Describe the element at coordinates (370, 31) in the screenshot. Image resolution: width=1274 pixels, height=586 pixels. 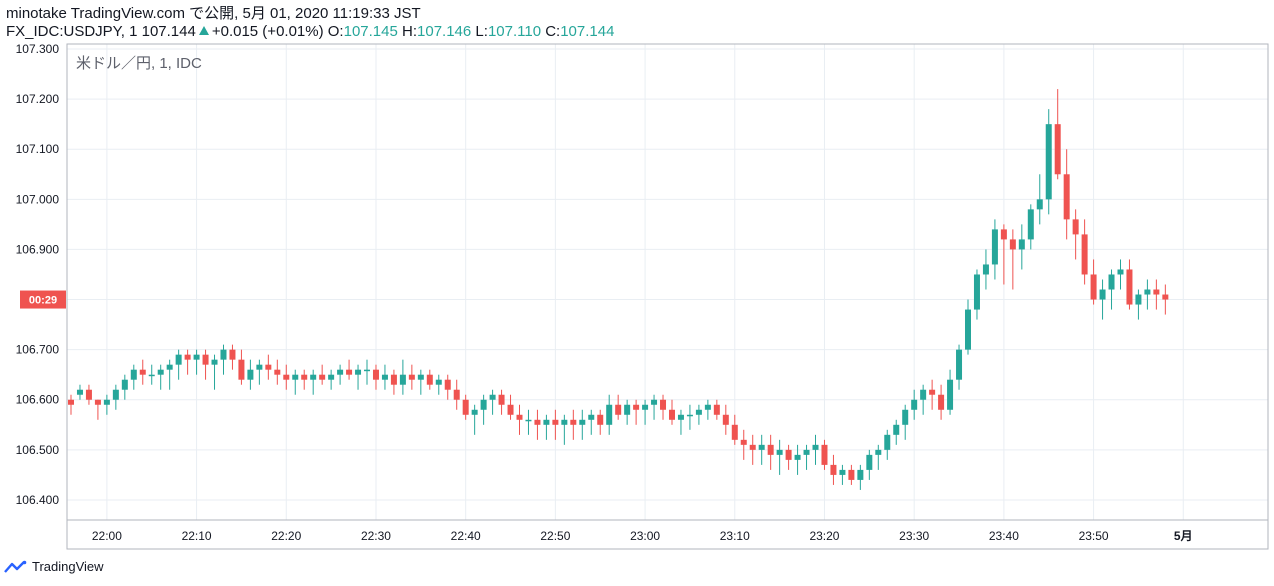
I see `open-value: 107.145` at that location.